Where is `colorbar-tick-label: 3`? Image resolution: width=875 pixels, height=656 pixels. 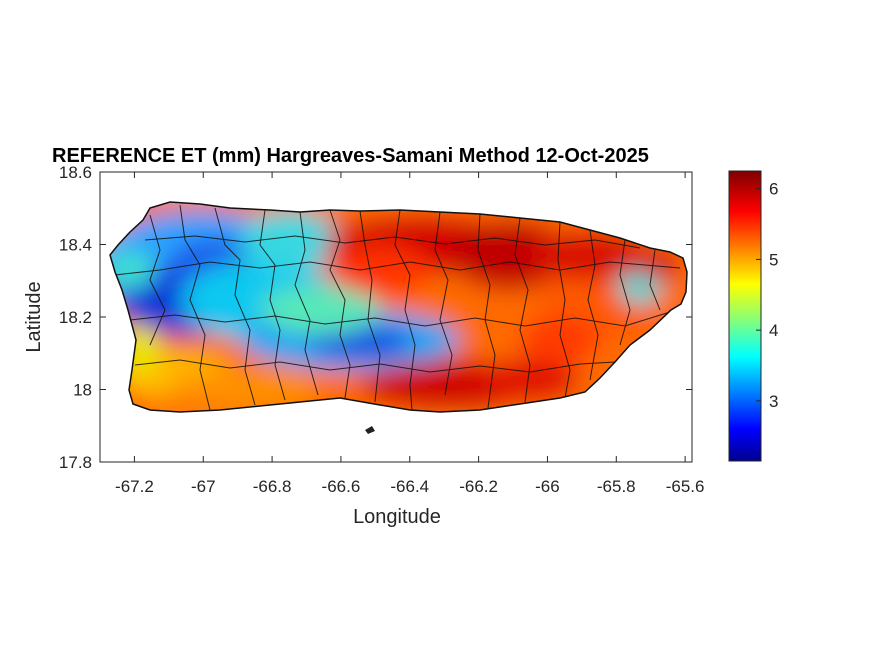
colorbar-tick-label: 3 is located at coordinates (773, 401).